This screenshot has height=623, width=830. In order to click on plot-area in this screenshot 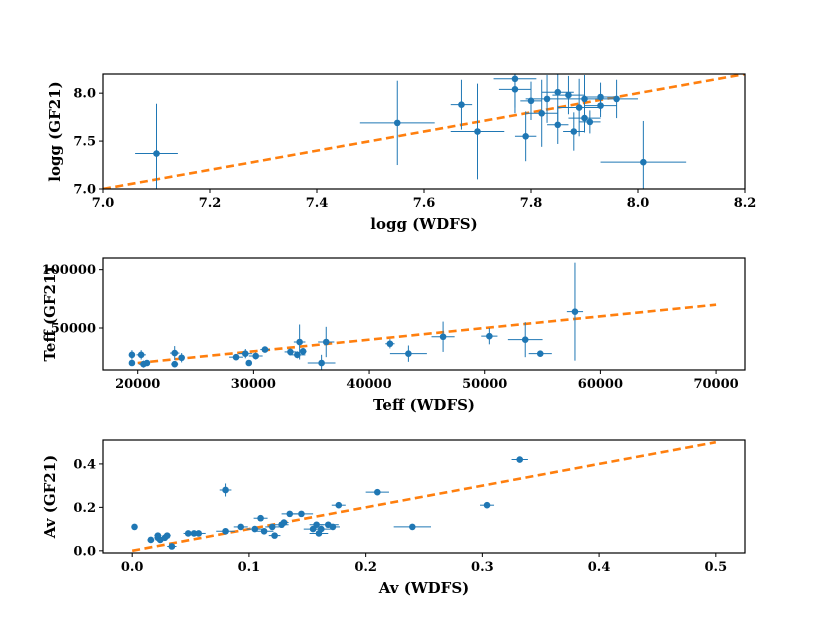, I will do `click(422, 316)`.